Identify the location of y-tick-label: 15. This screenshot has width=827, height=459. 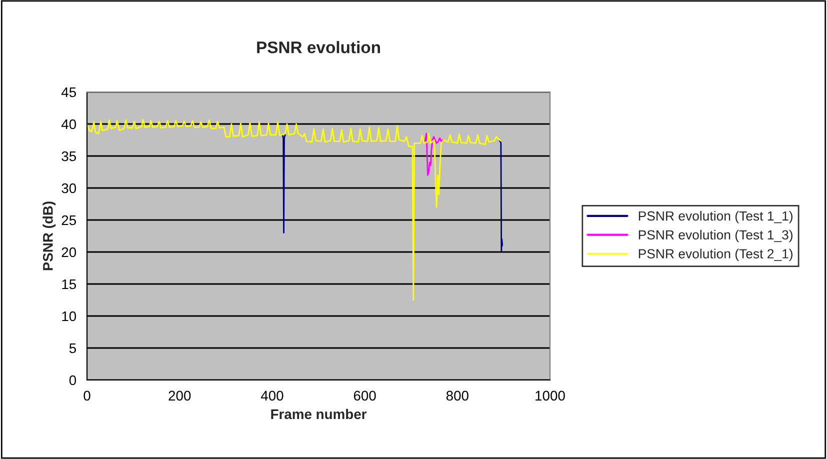
(69, 284).